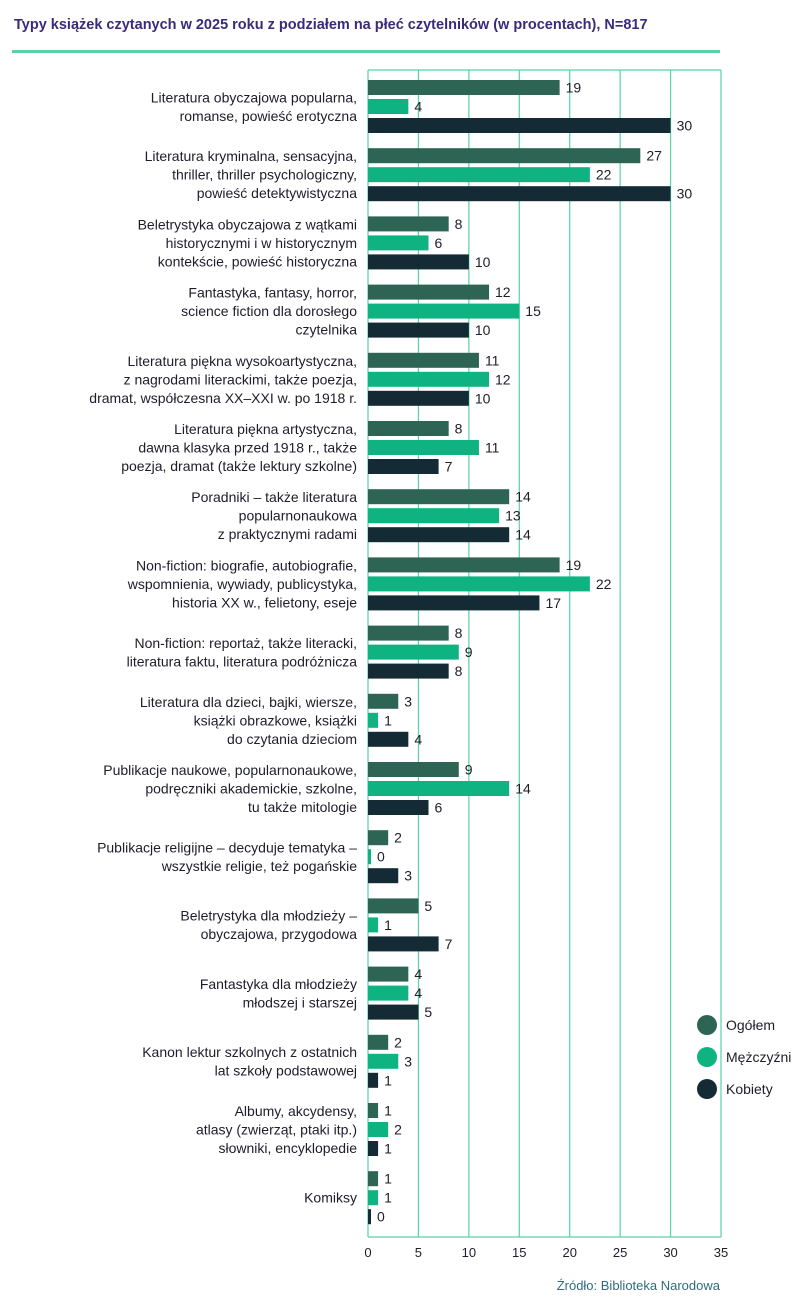 The height and width of the screenshot is (1305, 804). What do you see at coordinates (469, 652) in the screenshot?
I see `data-label: 9` at bounding box center [469, 652].